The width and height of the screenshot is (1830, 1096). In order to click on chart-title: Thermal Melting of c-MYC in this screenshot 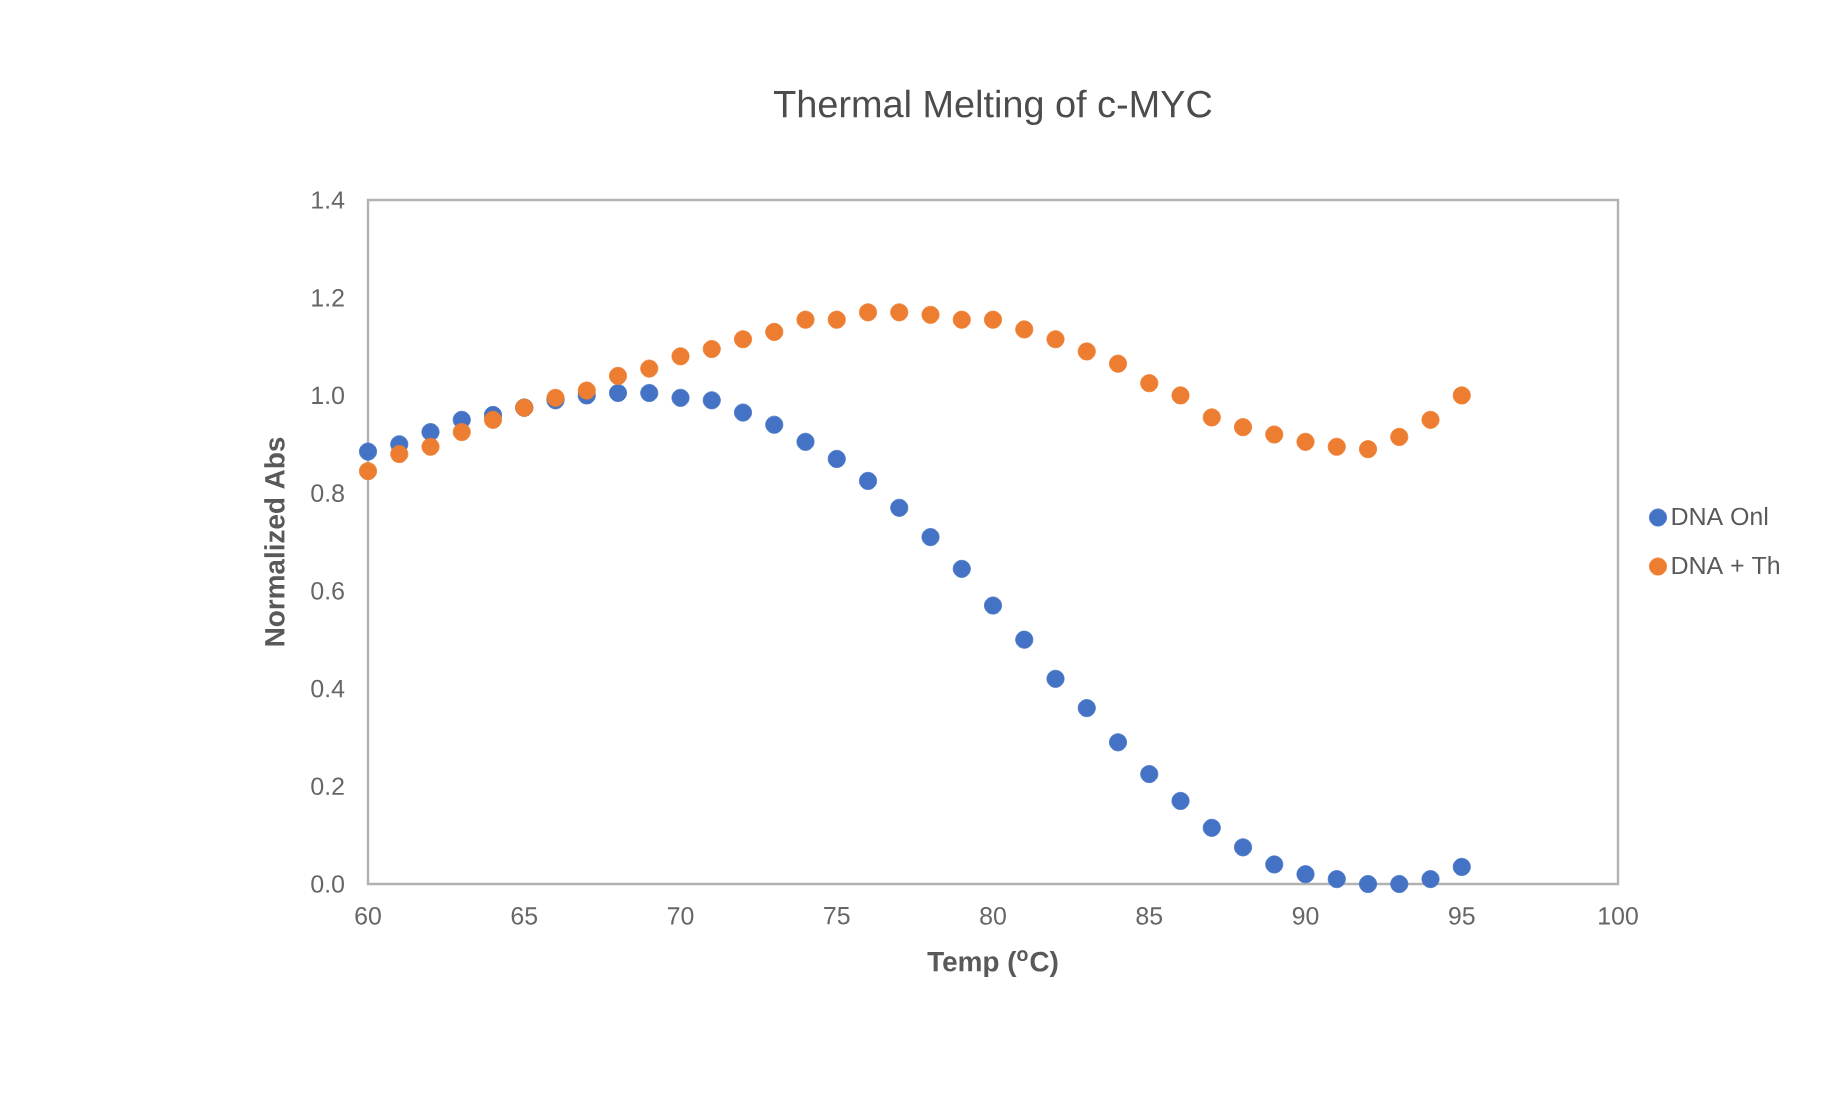, I will do `click(993, 107)`.